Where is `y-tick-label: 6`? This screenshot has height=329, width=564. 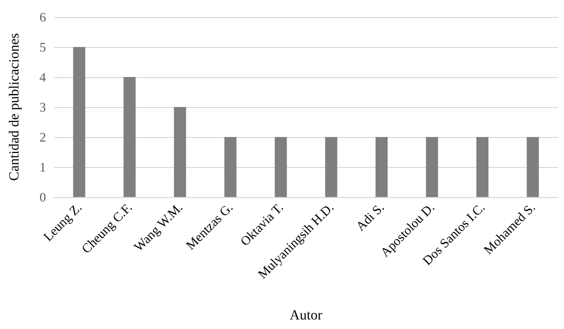 y-tick-label: 6 is located at coordinates (43, 17).